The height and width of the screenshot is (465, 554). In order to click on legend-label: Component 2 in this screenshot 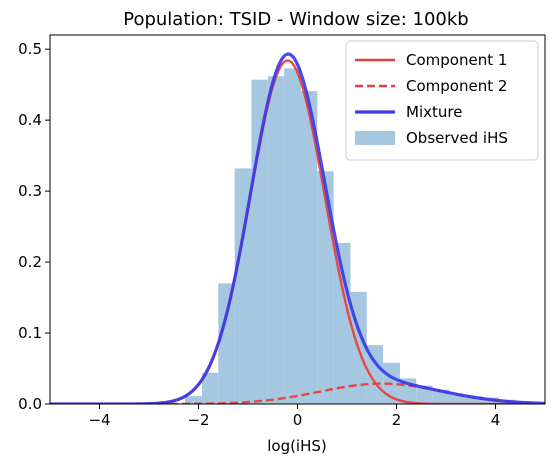, I will do `click(456, 86)`.